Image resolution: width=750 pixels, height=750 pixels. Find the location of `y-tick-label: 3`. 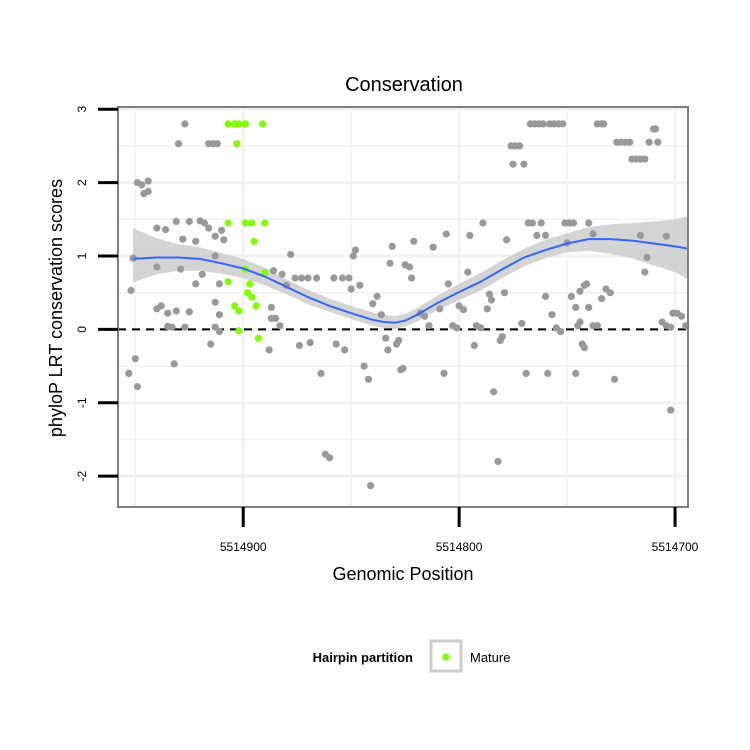

y-tick-label: 3 is located at coordinates (82, 109).